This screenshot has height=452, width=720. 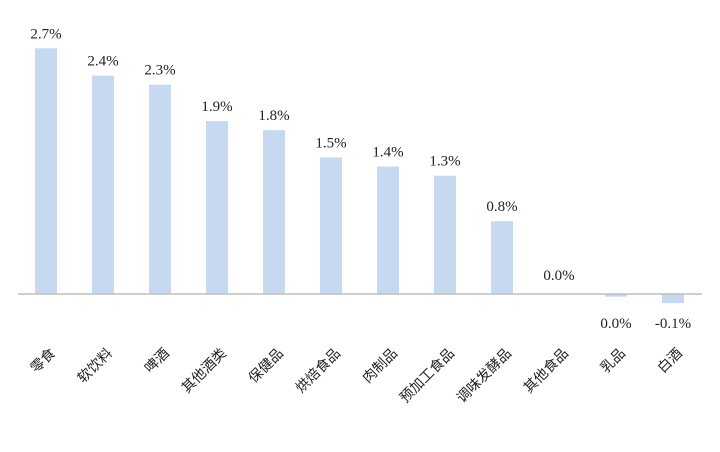 I want to click on category-label: 零食, so click(x=43, y=361).